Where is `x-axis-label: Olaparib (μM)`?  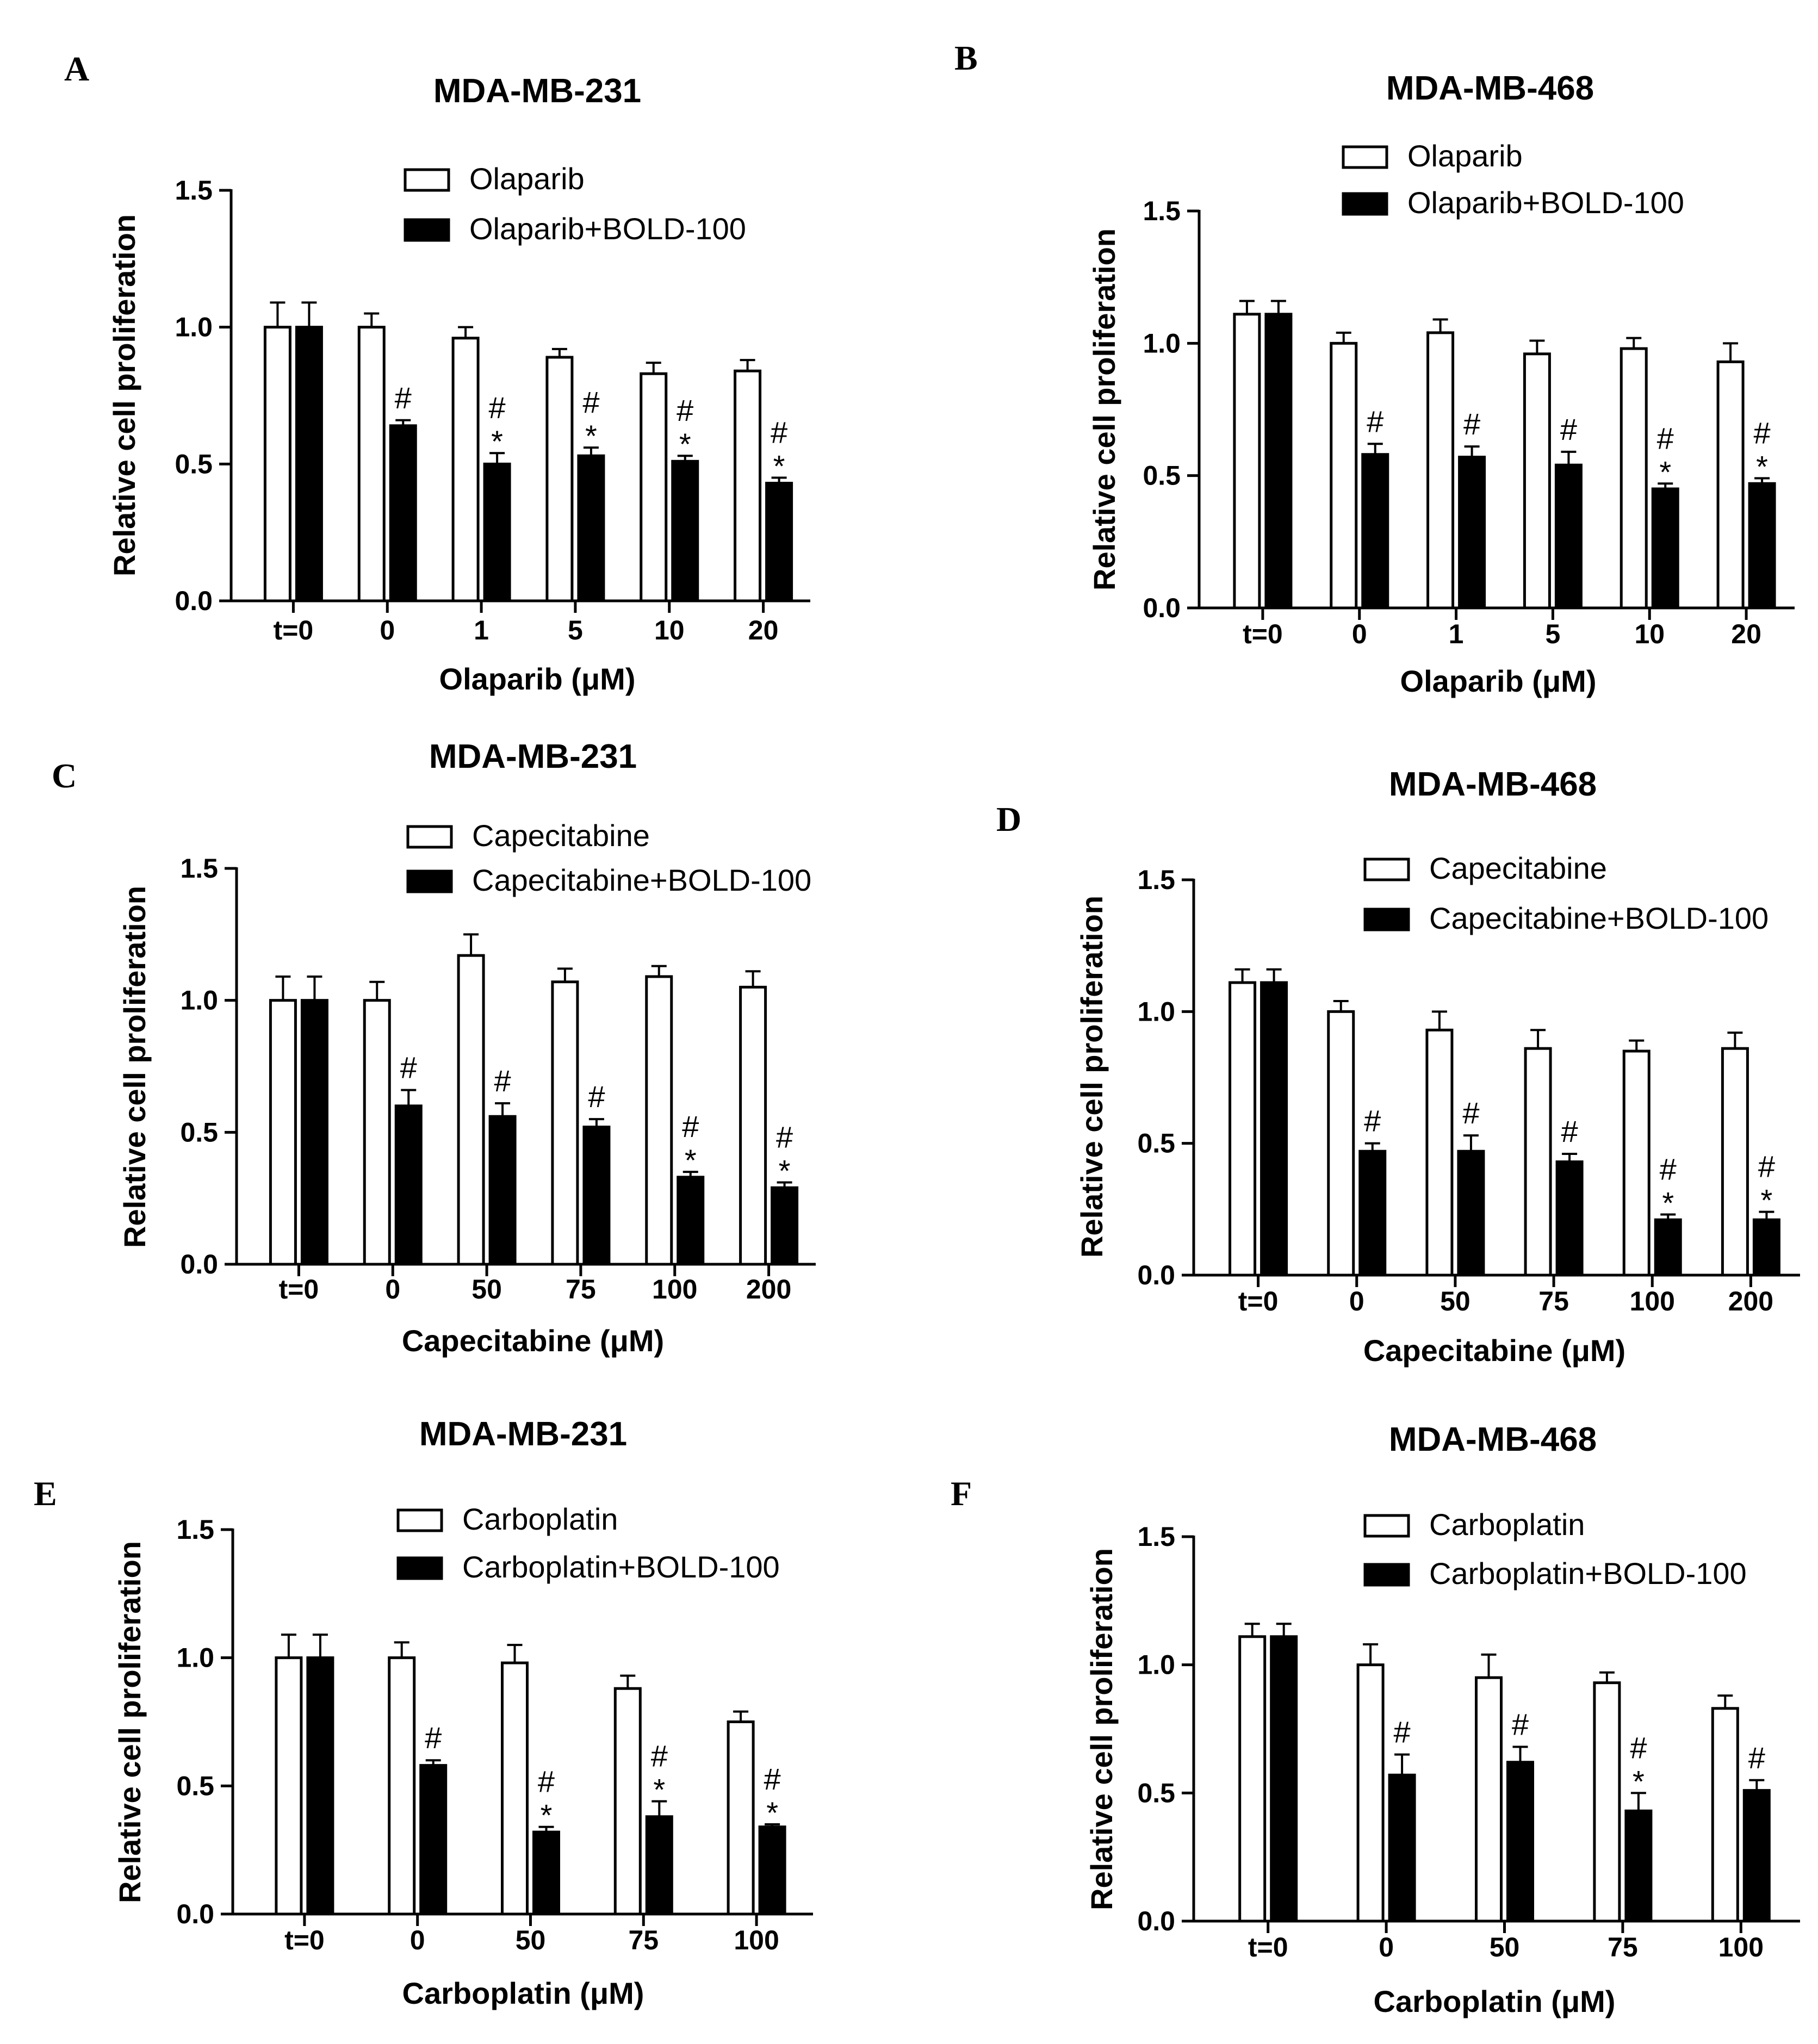
x-axis-label: Olaparib (μM) is located at coordinates (1499, 681).